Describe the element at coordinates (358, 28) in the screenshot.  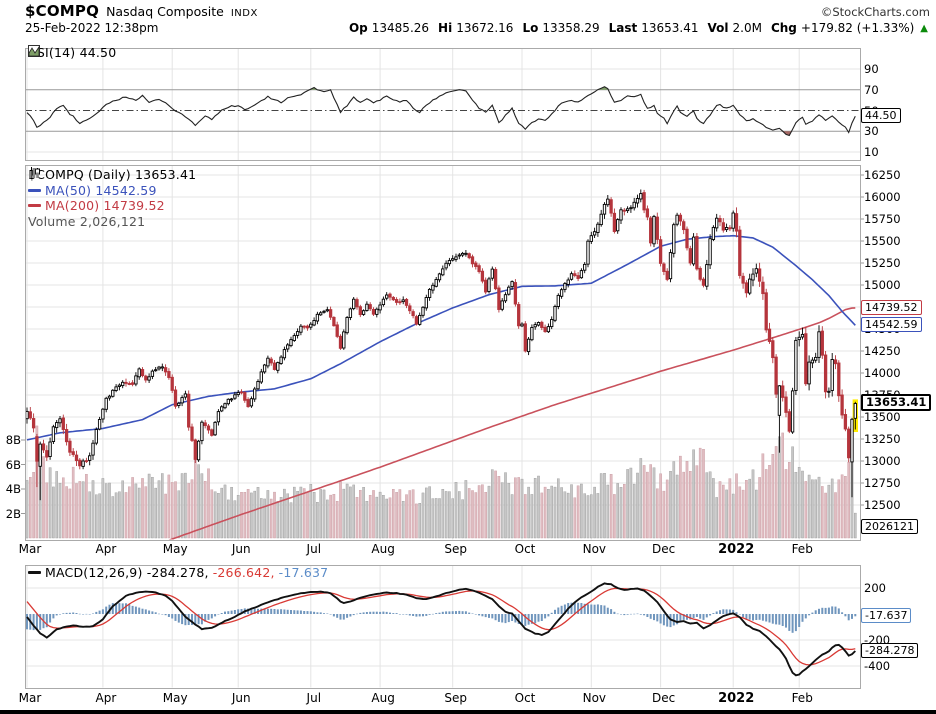
I see `quote-label: Op` at that location.